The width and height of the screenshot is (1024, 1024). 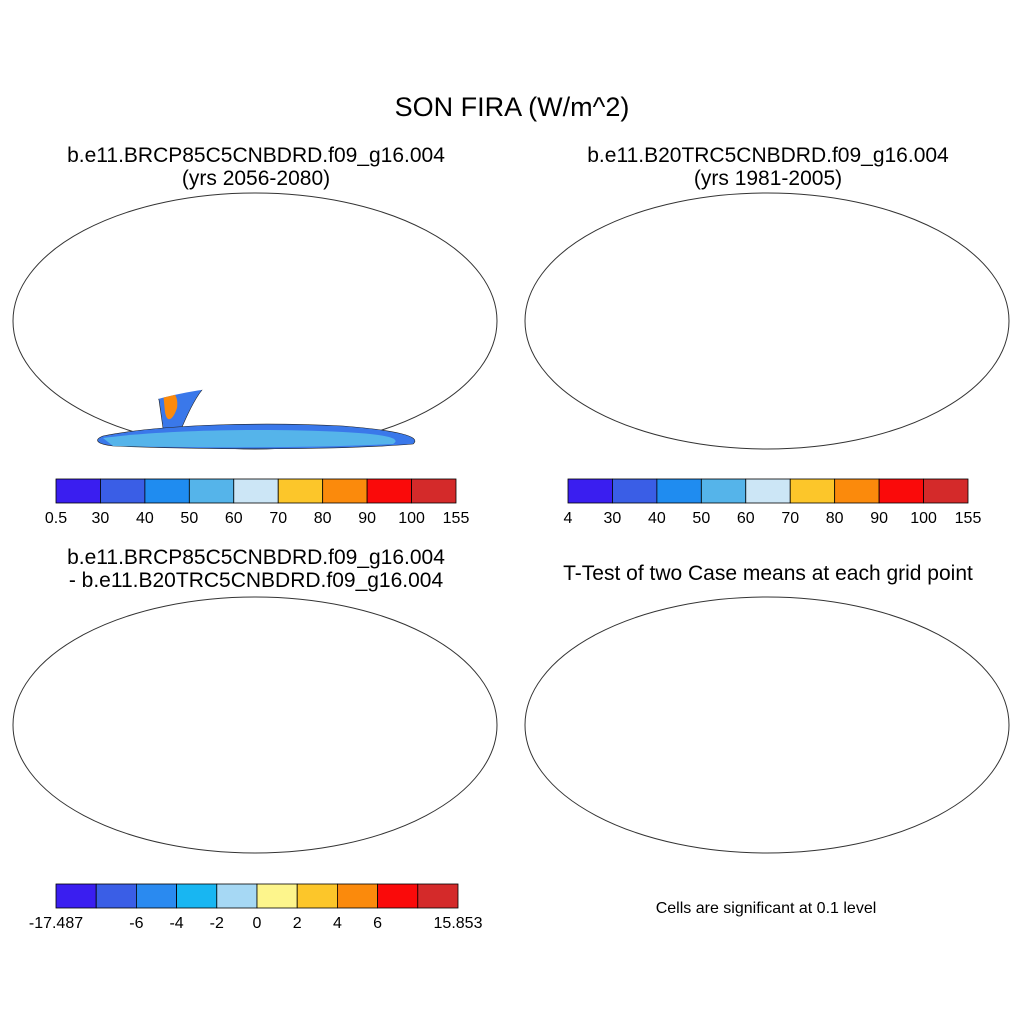 What do you see at coordinates (256, 580) in the screenshot?
I see `panel-title-line2: - b.e11.B20TRC5CNBDRD.f09_g16.004` at bounding box center [256, 580].